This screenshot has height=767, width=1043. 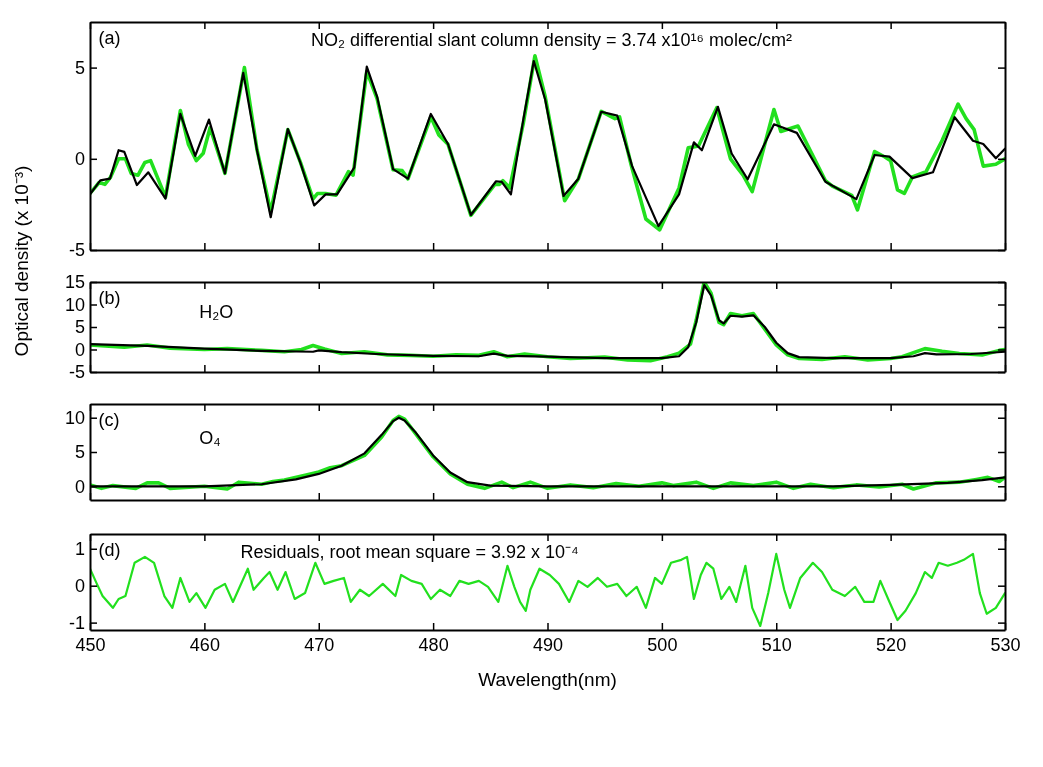 What do you see at coordinates (109, 550) in the screenshot?
I see `annotation: (d)` at bounding box center [109, 550].